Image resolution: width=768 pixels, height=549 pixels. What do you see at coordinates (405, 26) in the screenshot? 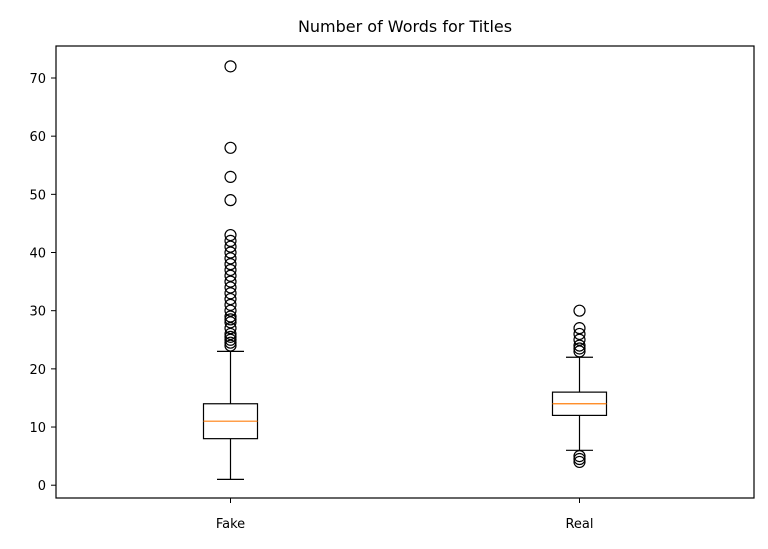
I see `chart-title: Number of Words for Titles` at bounding box center [405, 26].